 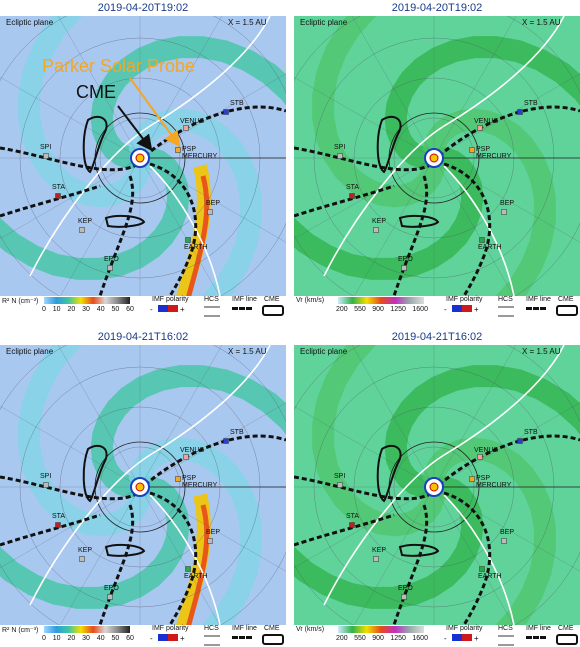 I want to click on cme-swatch, so click(x=567, y=639).